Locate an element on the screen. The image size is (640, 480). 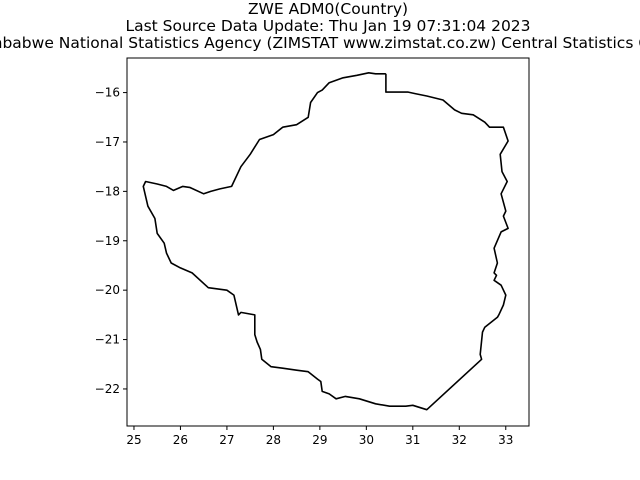
x-tick-label: 29 is located at coordinates (319, 440).